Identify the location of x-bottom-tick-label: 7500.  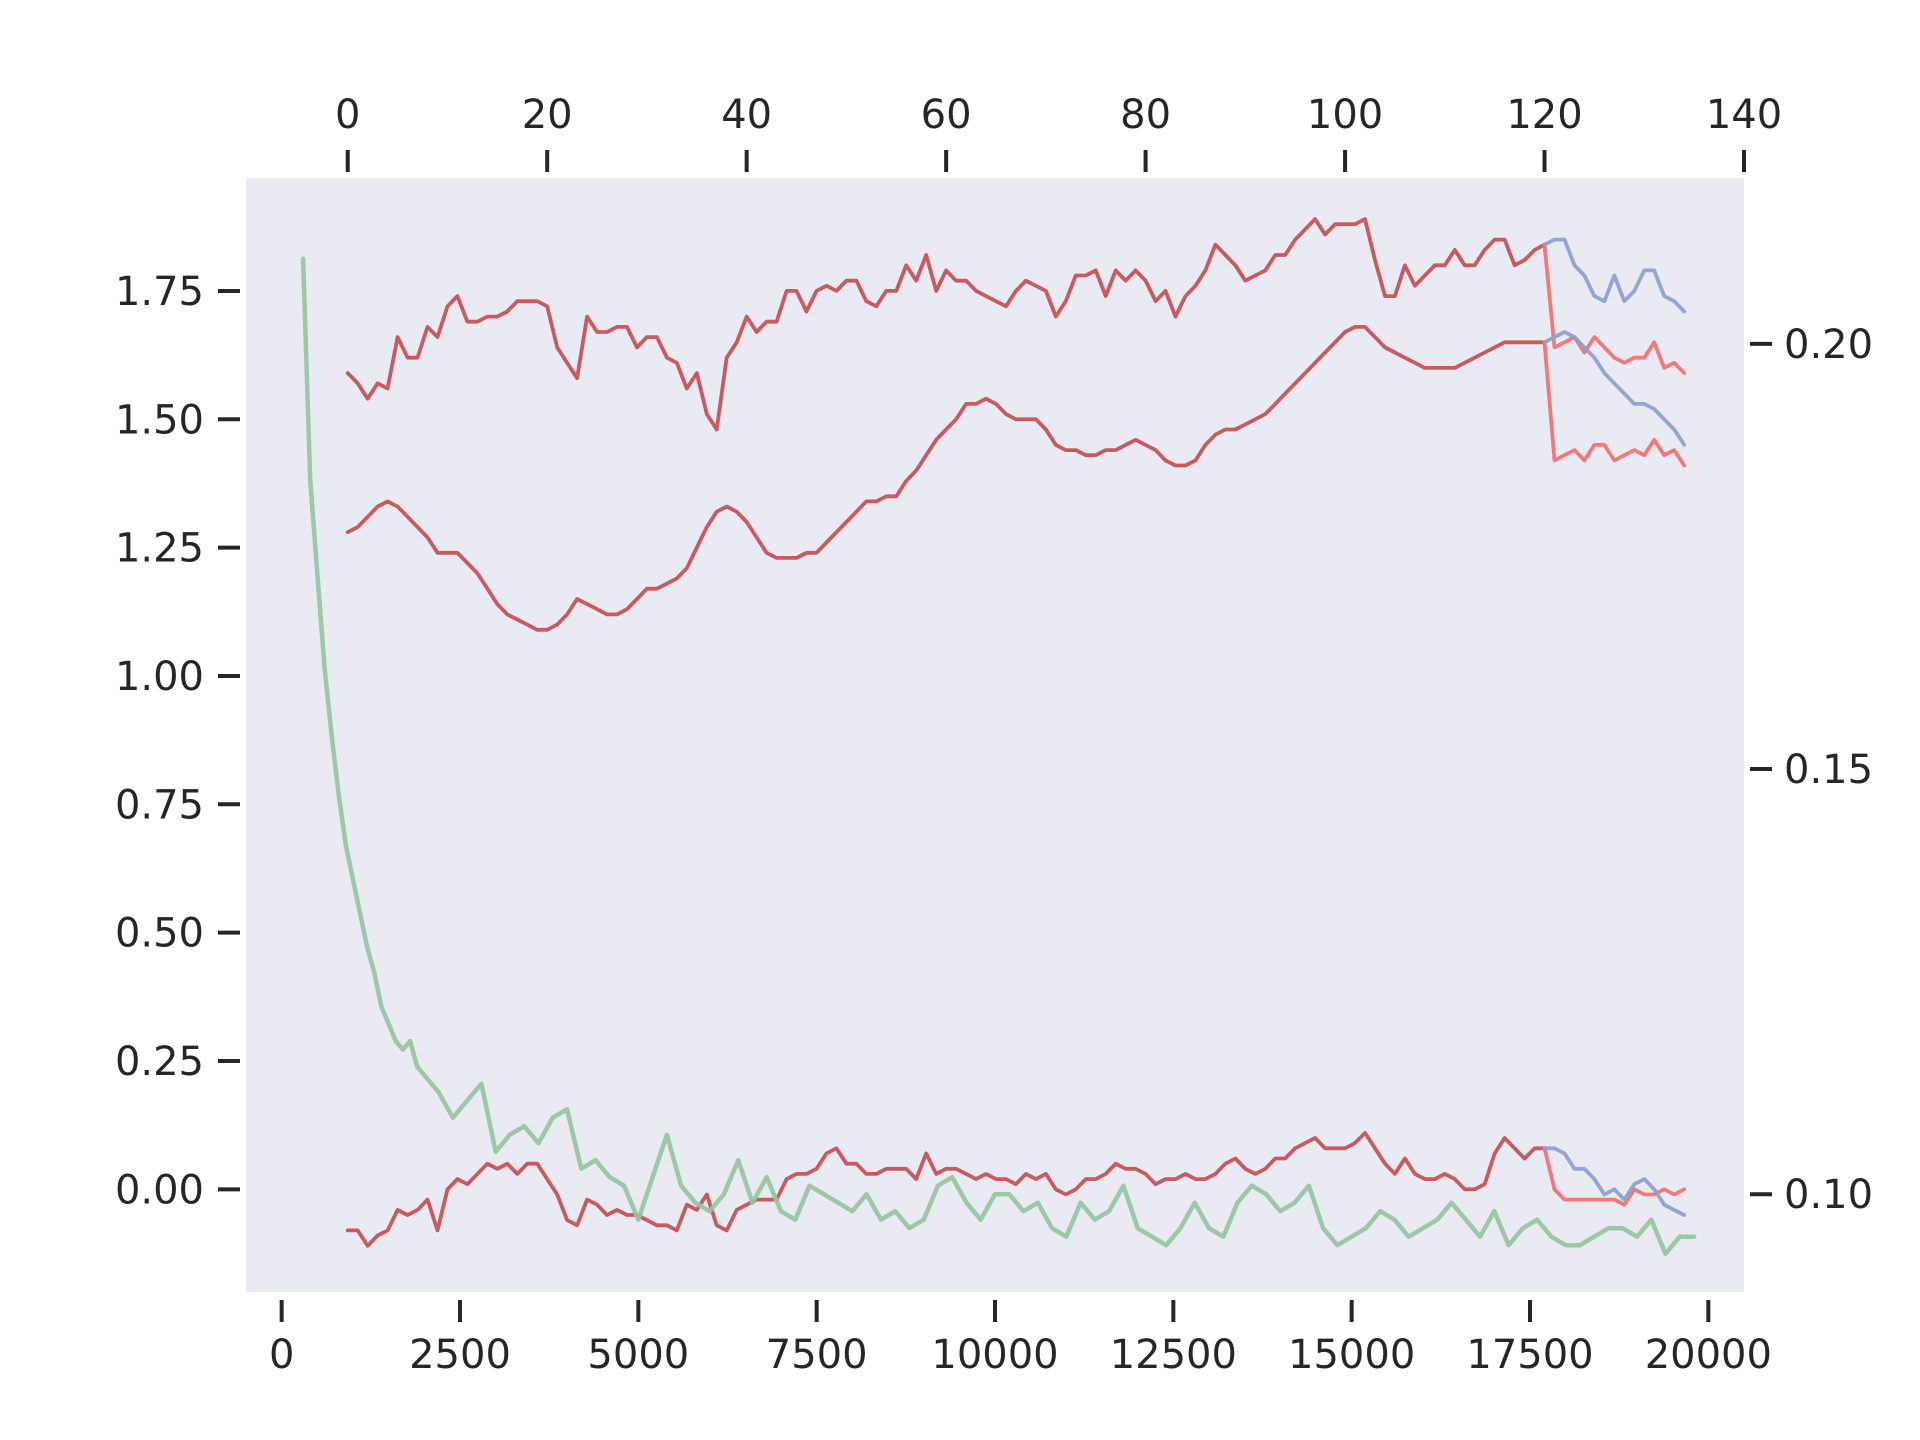
(817, 1355).